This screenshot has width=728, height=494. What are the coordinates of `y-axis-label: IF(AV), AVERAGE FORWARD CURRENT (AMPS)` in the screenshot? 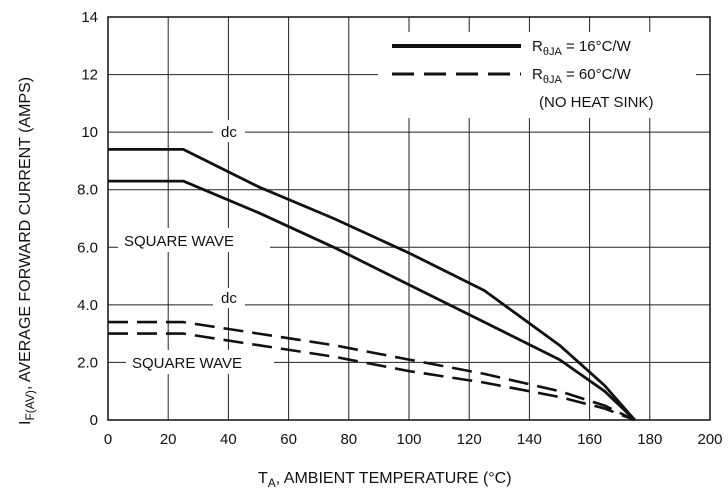 It's located at (27, 251).